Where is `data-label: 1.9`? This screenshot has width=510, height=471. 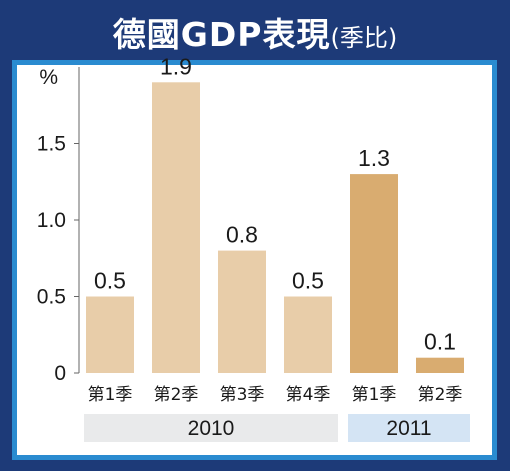
data-label: 1.9 is located at coordinates (176, 66).